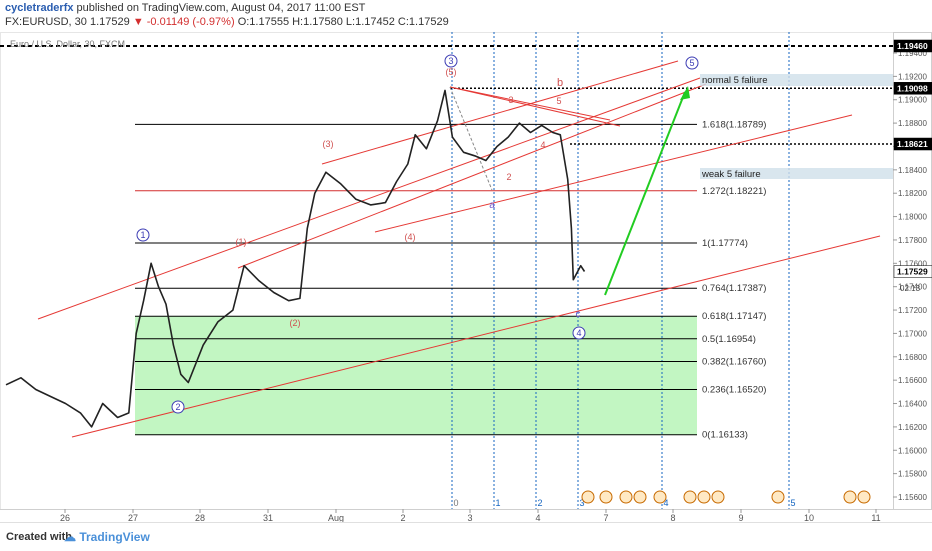 This screenshot has height=551, width=932. Describe the element at coordinates (133, 517) in the screenshot. I see `x-tick-label: 27` at that location.